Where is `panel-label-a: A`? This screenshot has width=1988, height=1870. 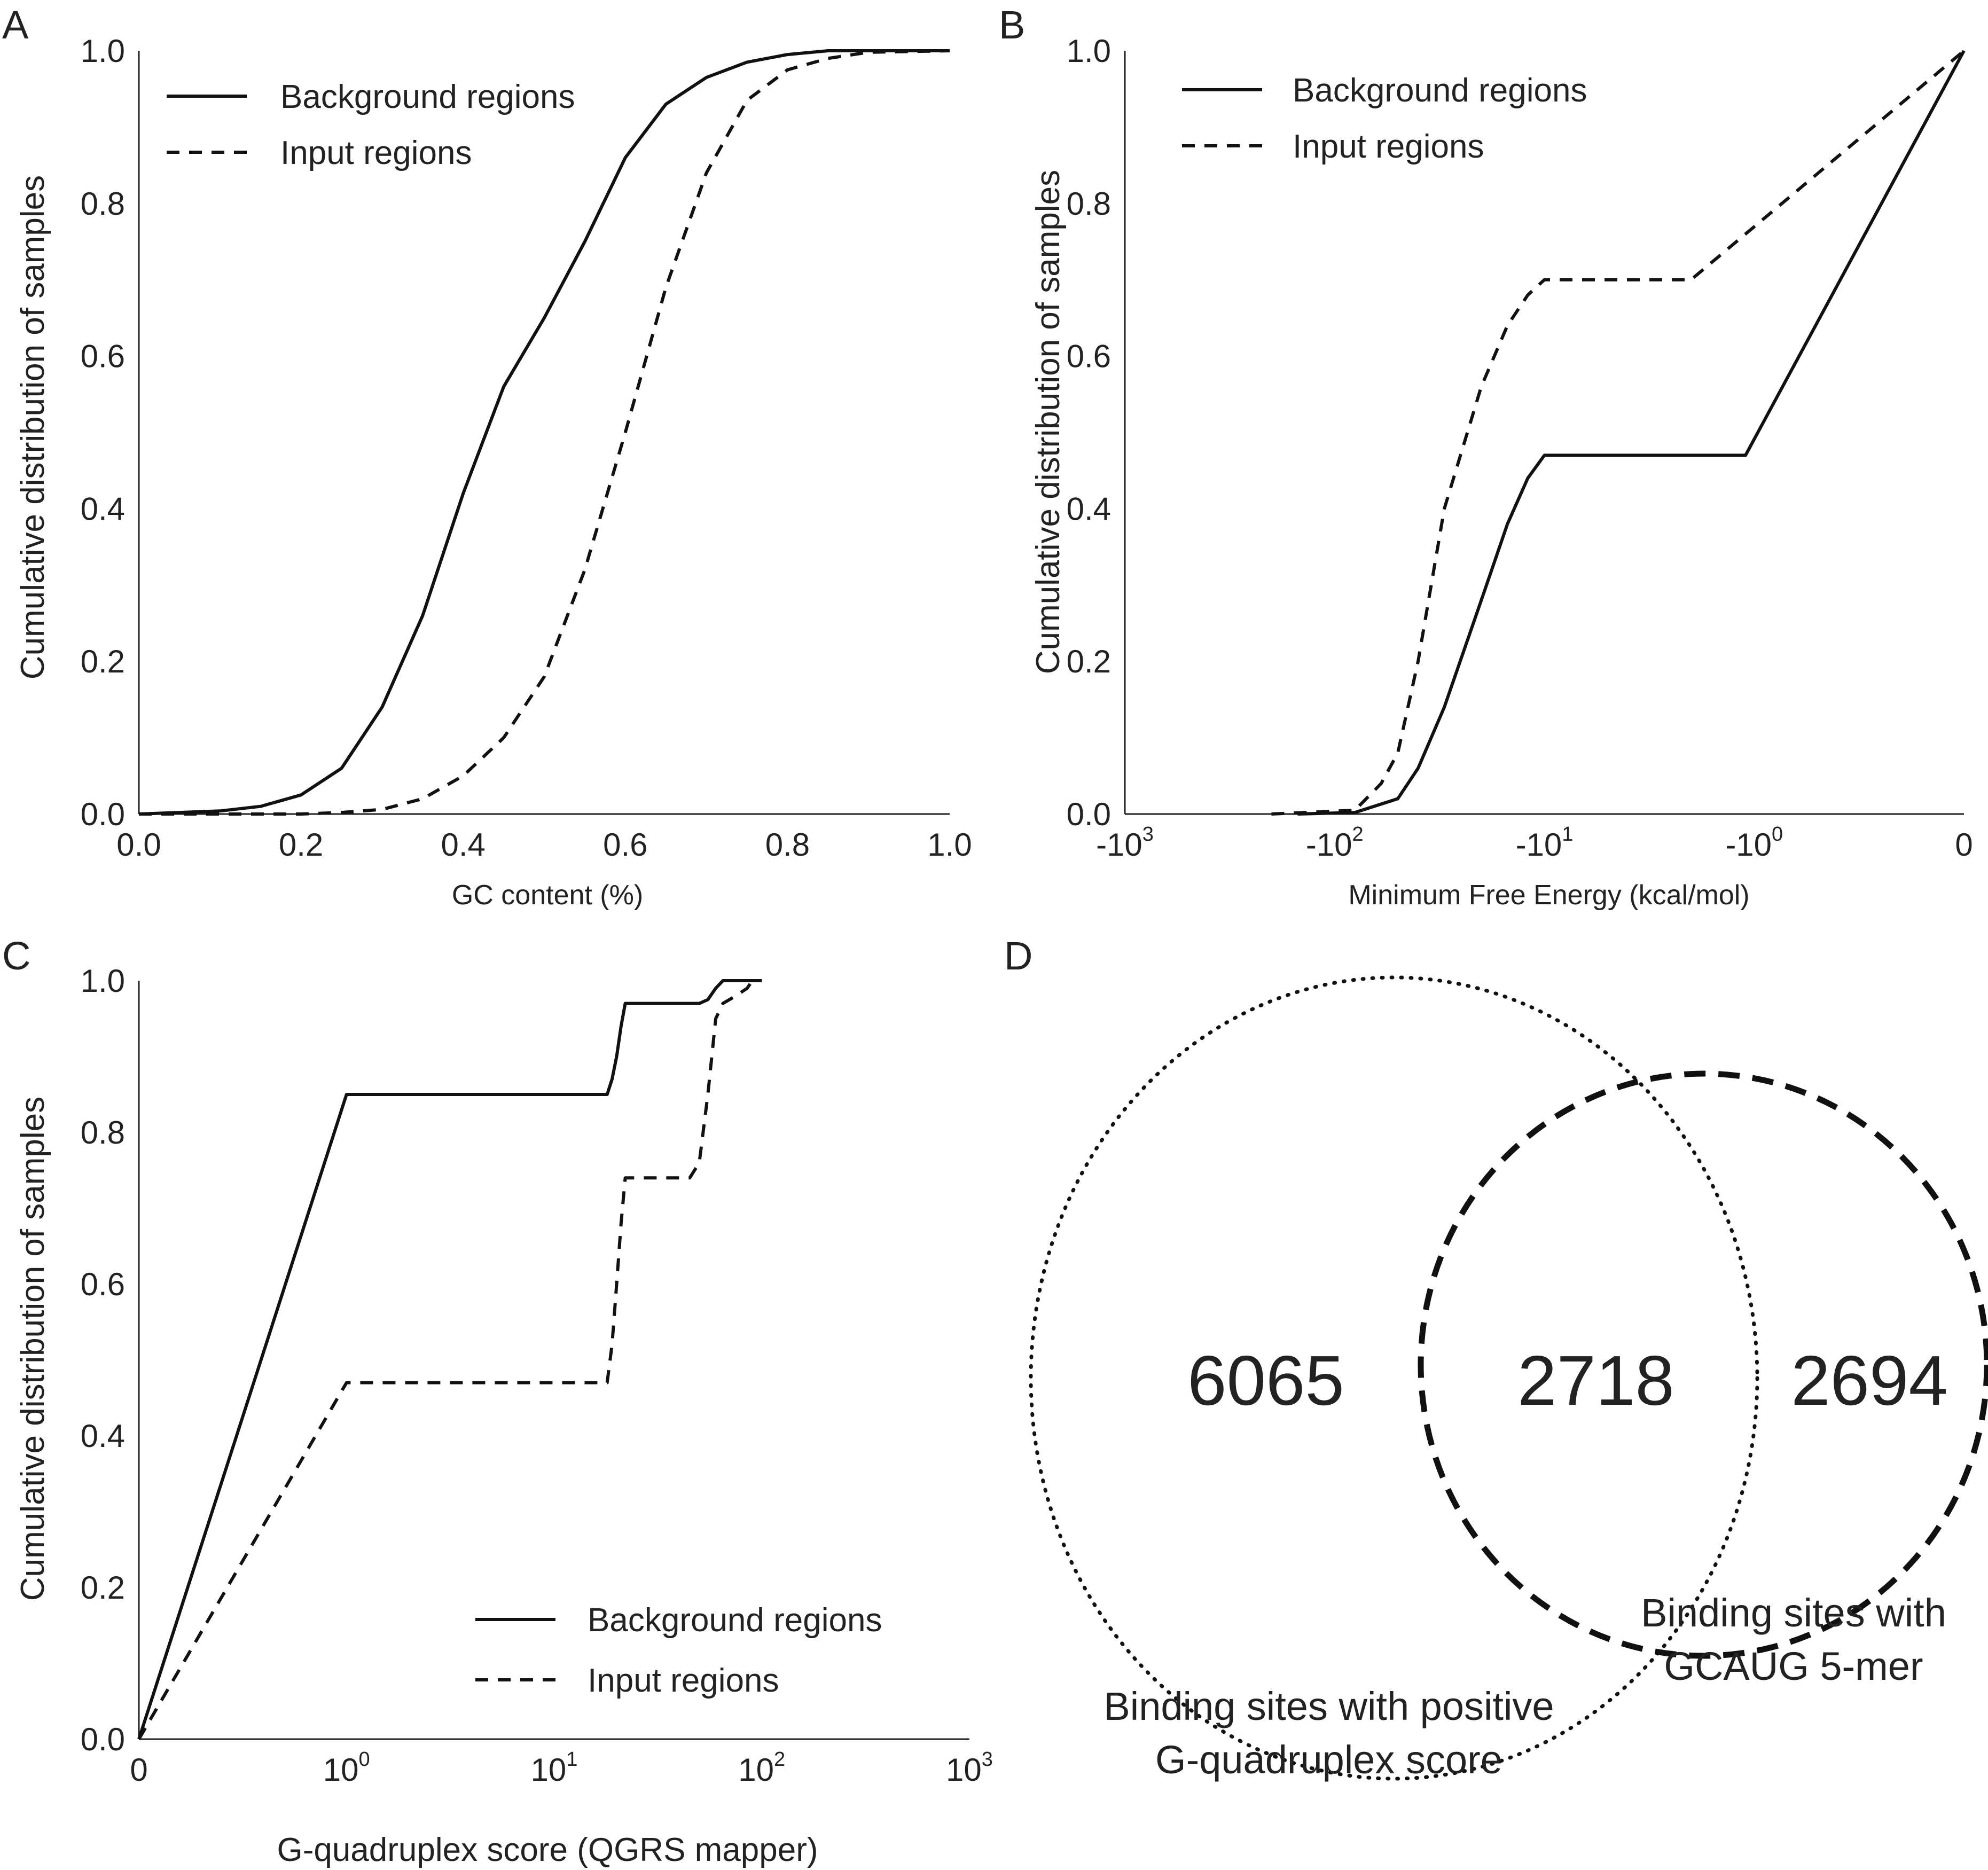 panel-label-a: A is located at coordinates (16, 25).